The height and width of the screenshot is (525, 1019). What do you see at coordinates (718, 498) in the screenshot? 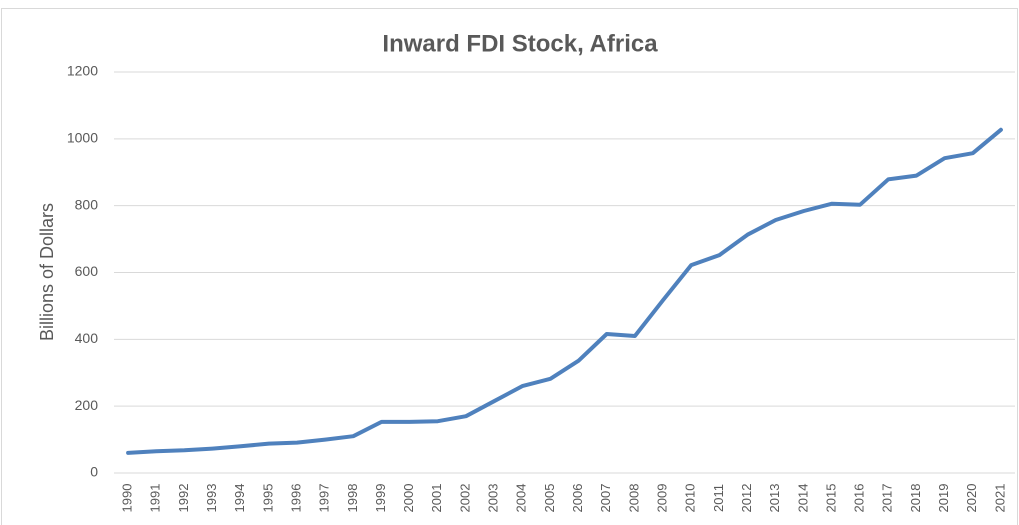
I see `x-tick-label: 2011` at bounding box center [718, 498].